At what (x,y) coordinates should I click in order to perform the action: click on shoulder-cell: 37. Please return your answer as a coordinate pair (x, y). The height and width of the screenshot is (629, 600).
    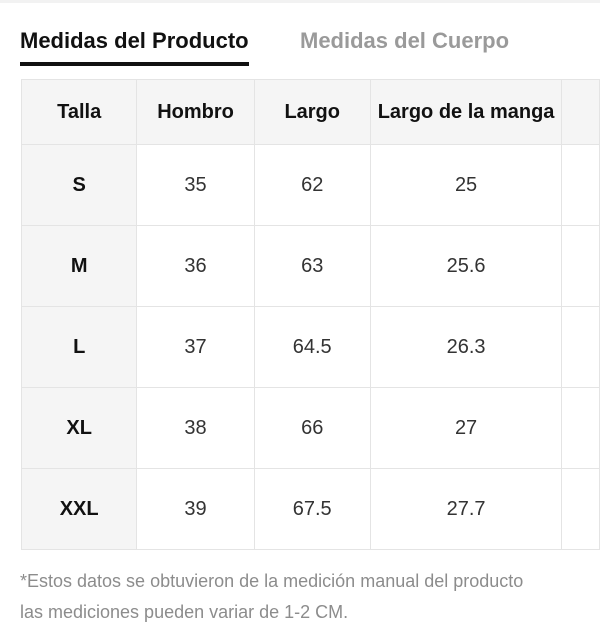
    Looking at the image, I should click on (195, 347).